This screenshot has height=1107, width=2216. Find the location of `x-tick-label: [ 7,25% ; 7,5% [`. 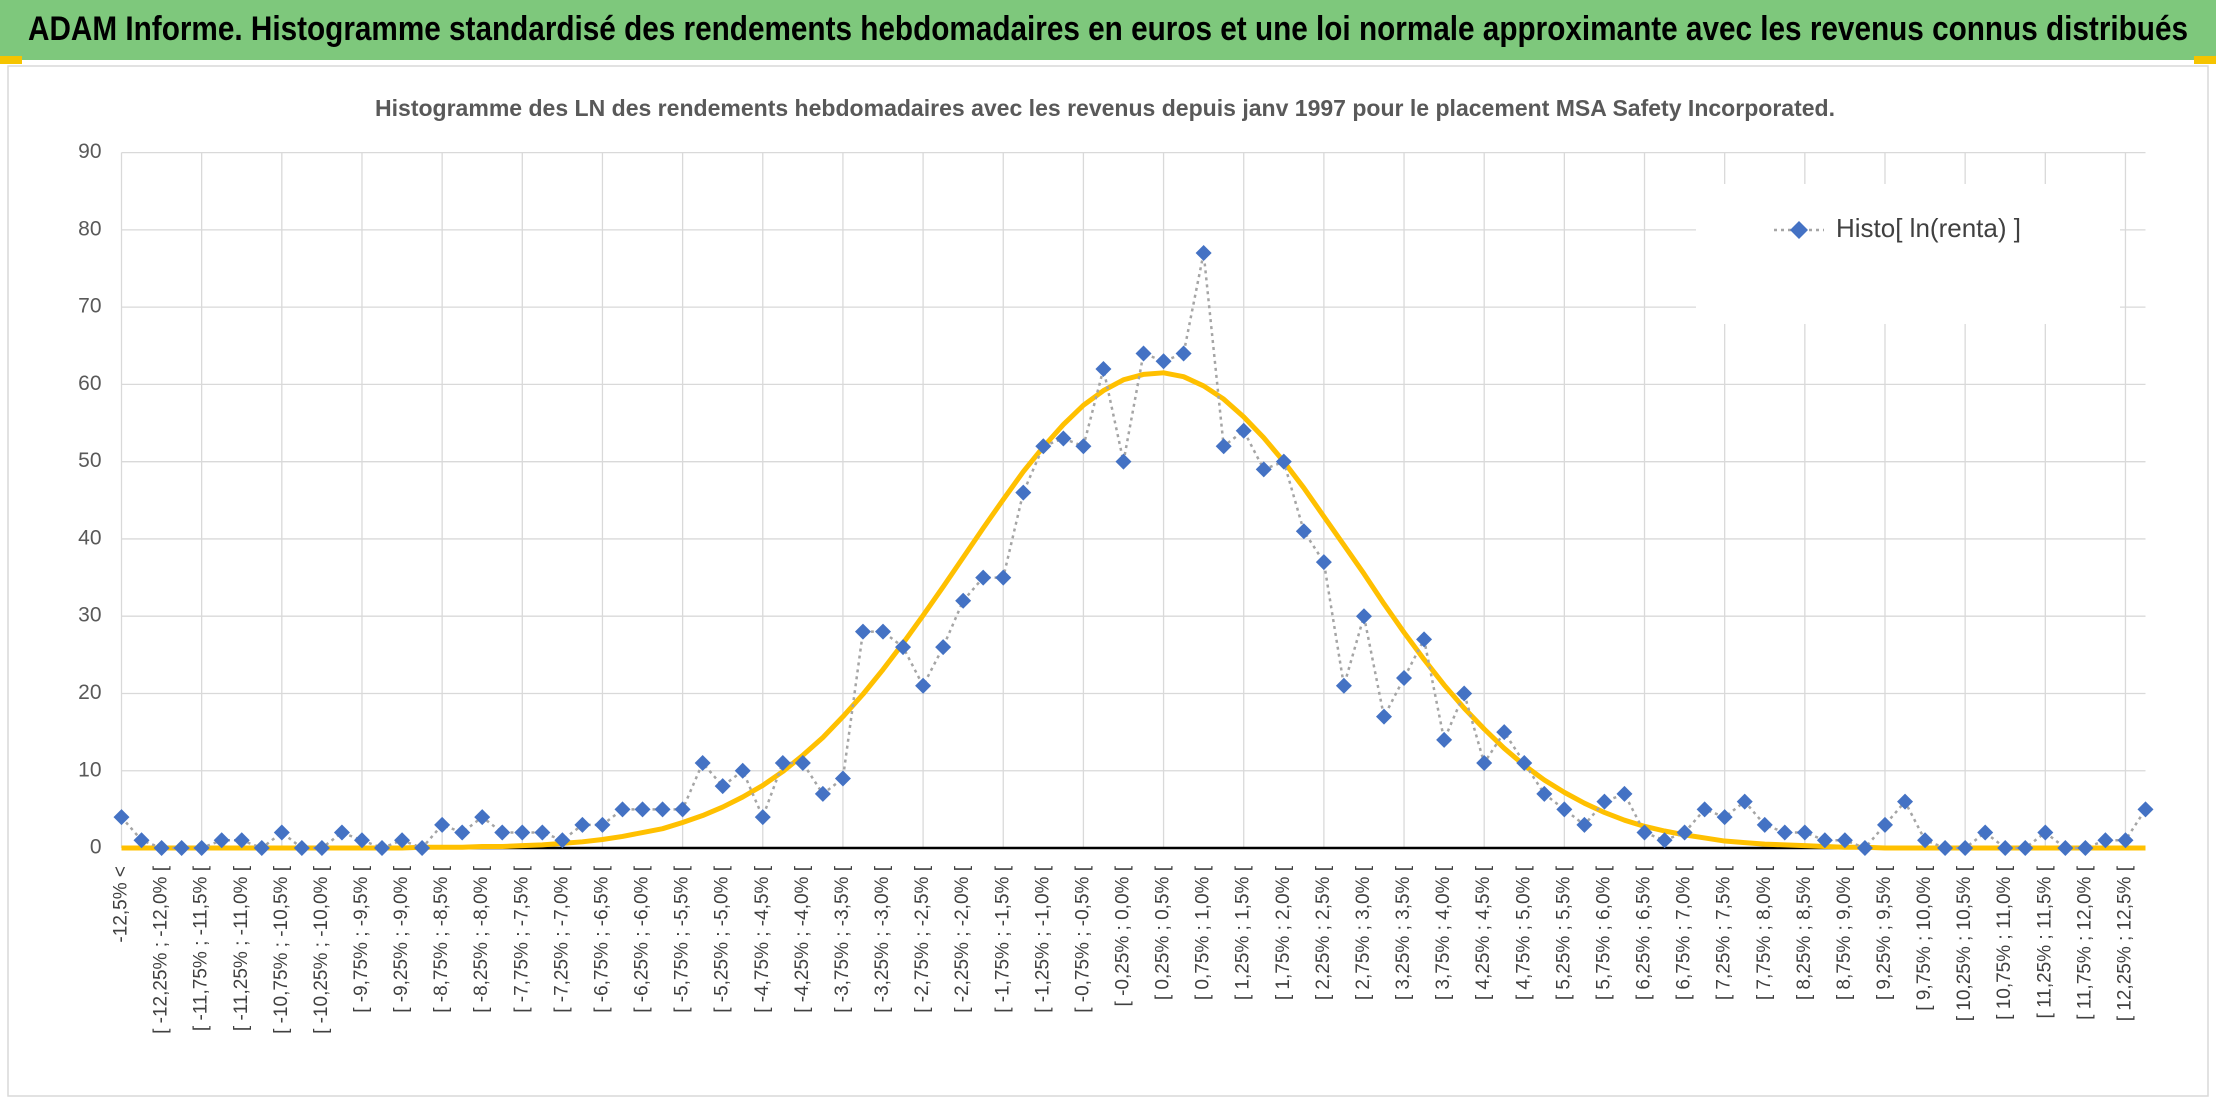

x-tick-label: [ 7,25% ; 7,5% [ is located at coordinates (1724, 932).